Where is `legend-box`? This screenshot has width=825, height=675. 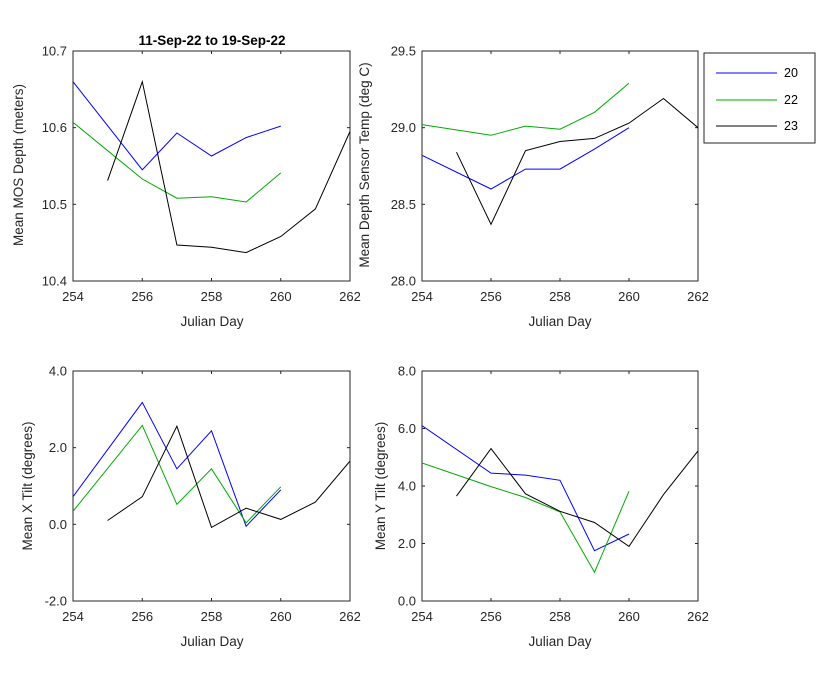
legend-box is located at coordinates (759, 98).